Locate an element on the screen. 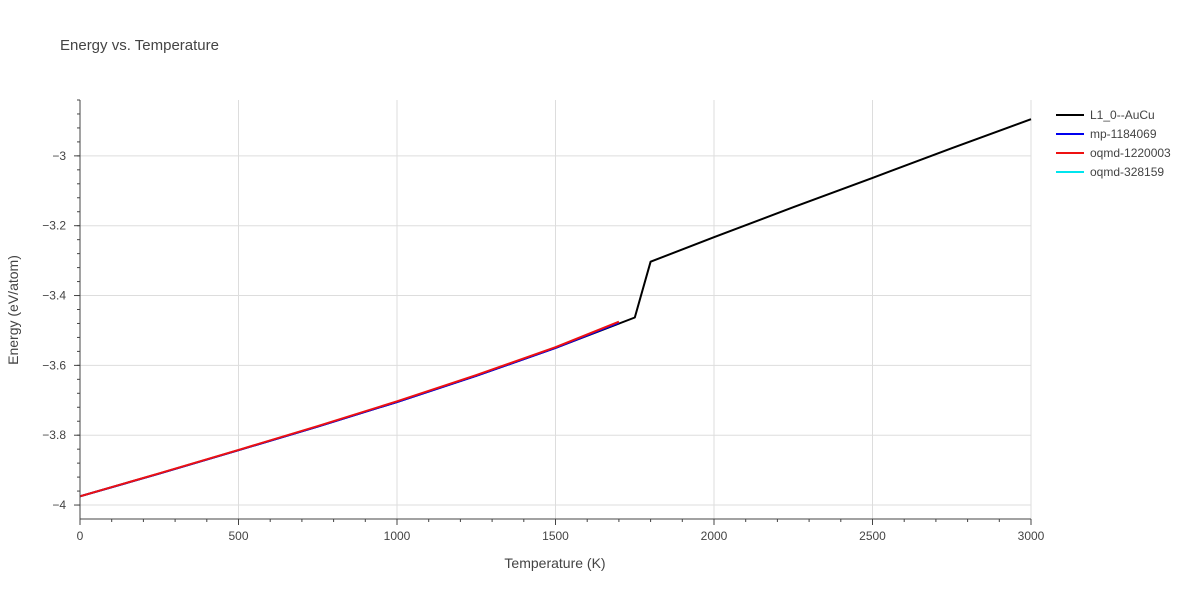 Image resolution: width=1200 pixels, height=600 pixels. x-tick-label: 1500 is located at coordinates (555, 536).